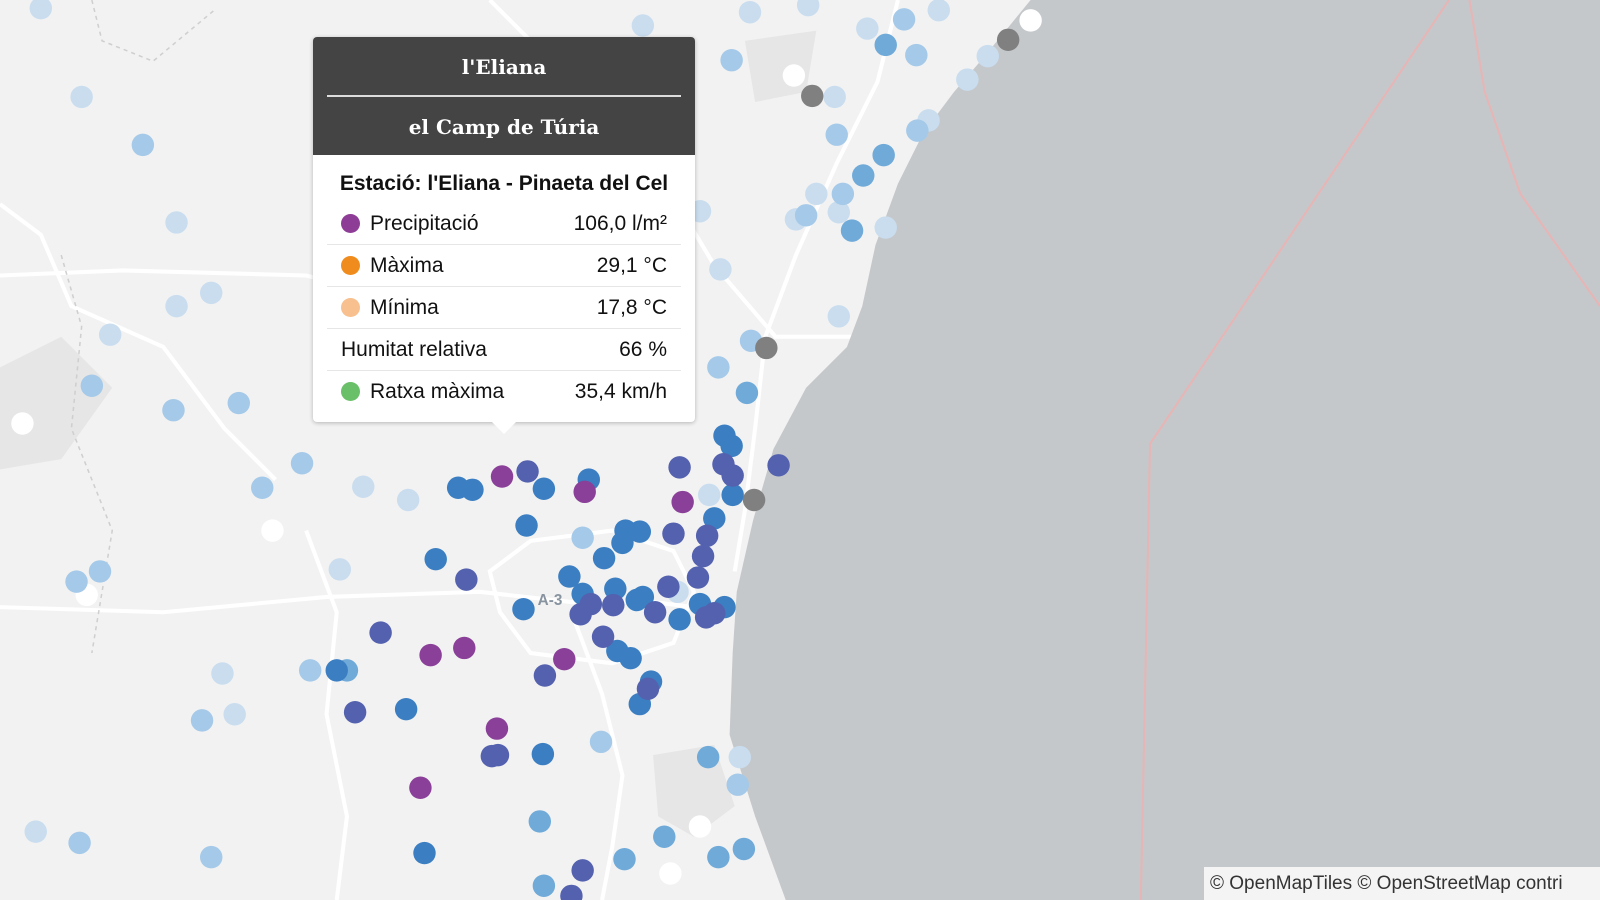 This screenshot has height=900, width=1600. What do you see at coordinates (1402, 883) in the screenshot?
I see `attribution: © OpenMapTiles © OpenStreetMap contri` at bounding box center [1402, 883].